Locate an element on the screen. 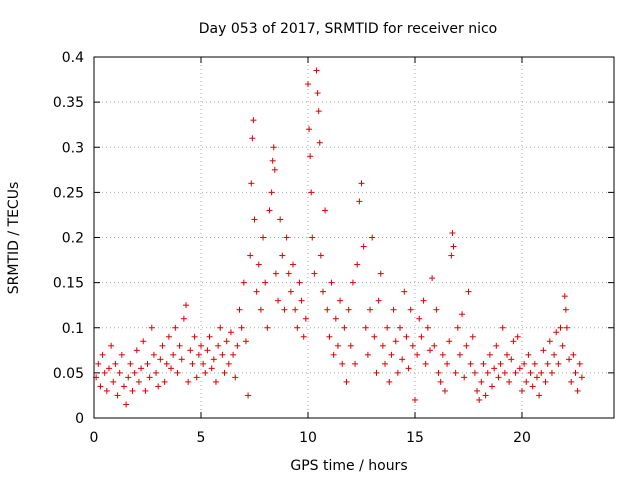  x-tick-label: 5 is located at coordinates (201, 438).